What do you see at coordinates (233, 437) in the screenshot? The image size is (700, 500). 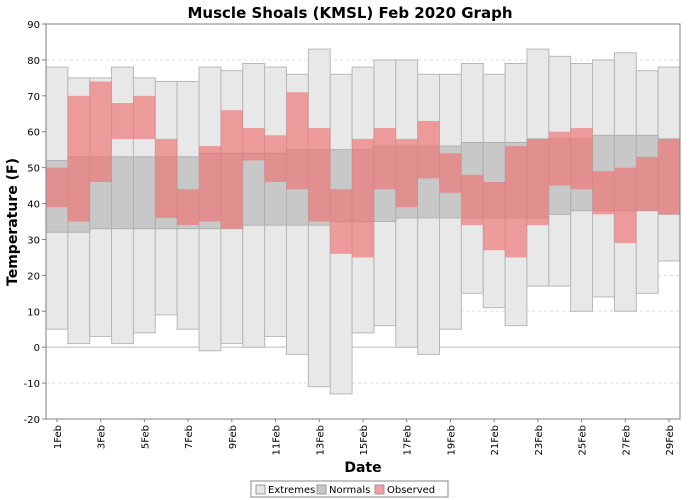 I see `x-tick-label: 9Feb` at bounding box center [233, 437].